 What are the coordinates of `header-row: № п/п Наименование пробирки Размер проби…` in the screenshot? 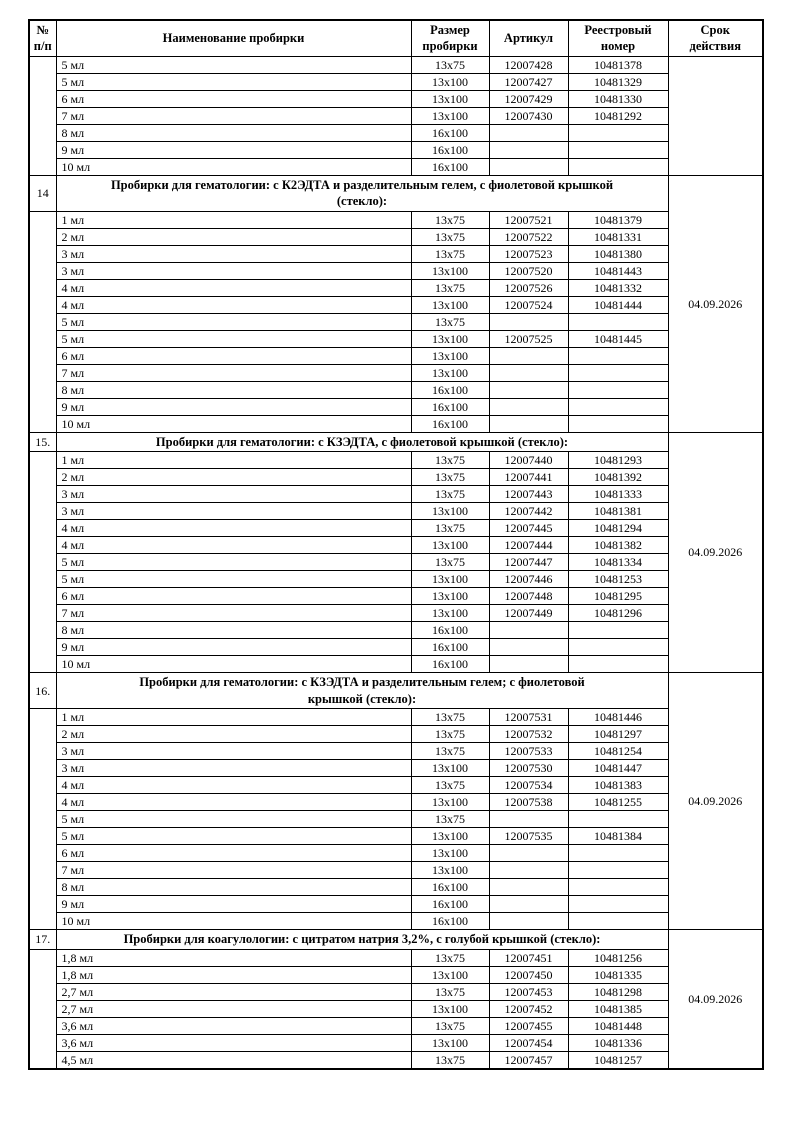 It's located at (396, 38).